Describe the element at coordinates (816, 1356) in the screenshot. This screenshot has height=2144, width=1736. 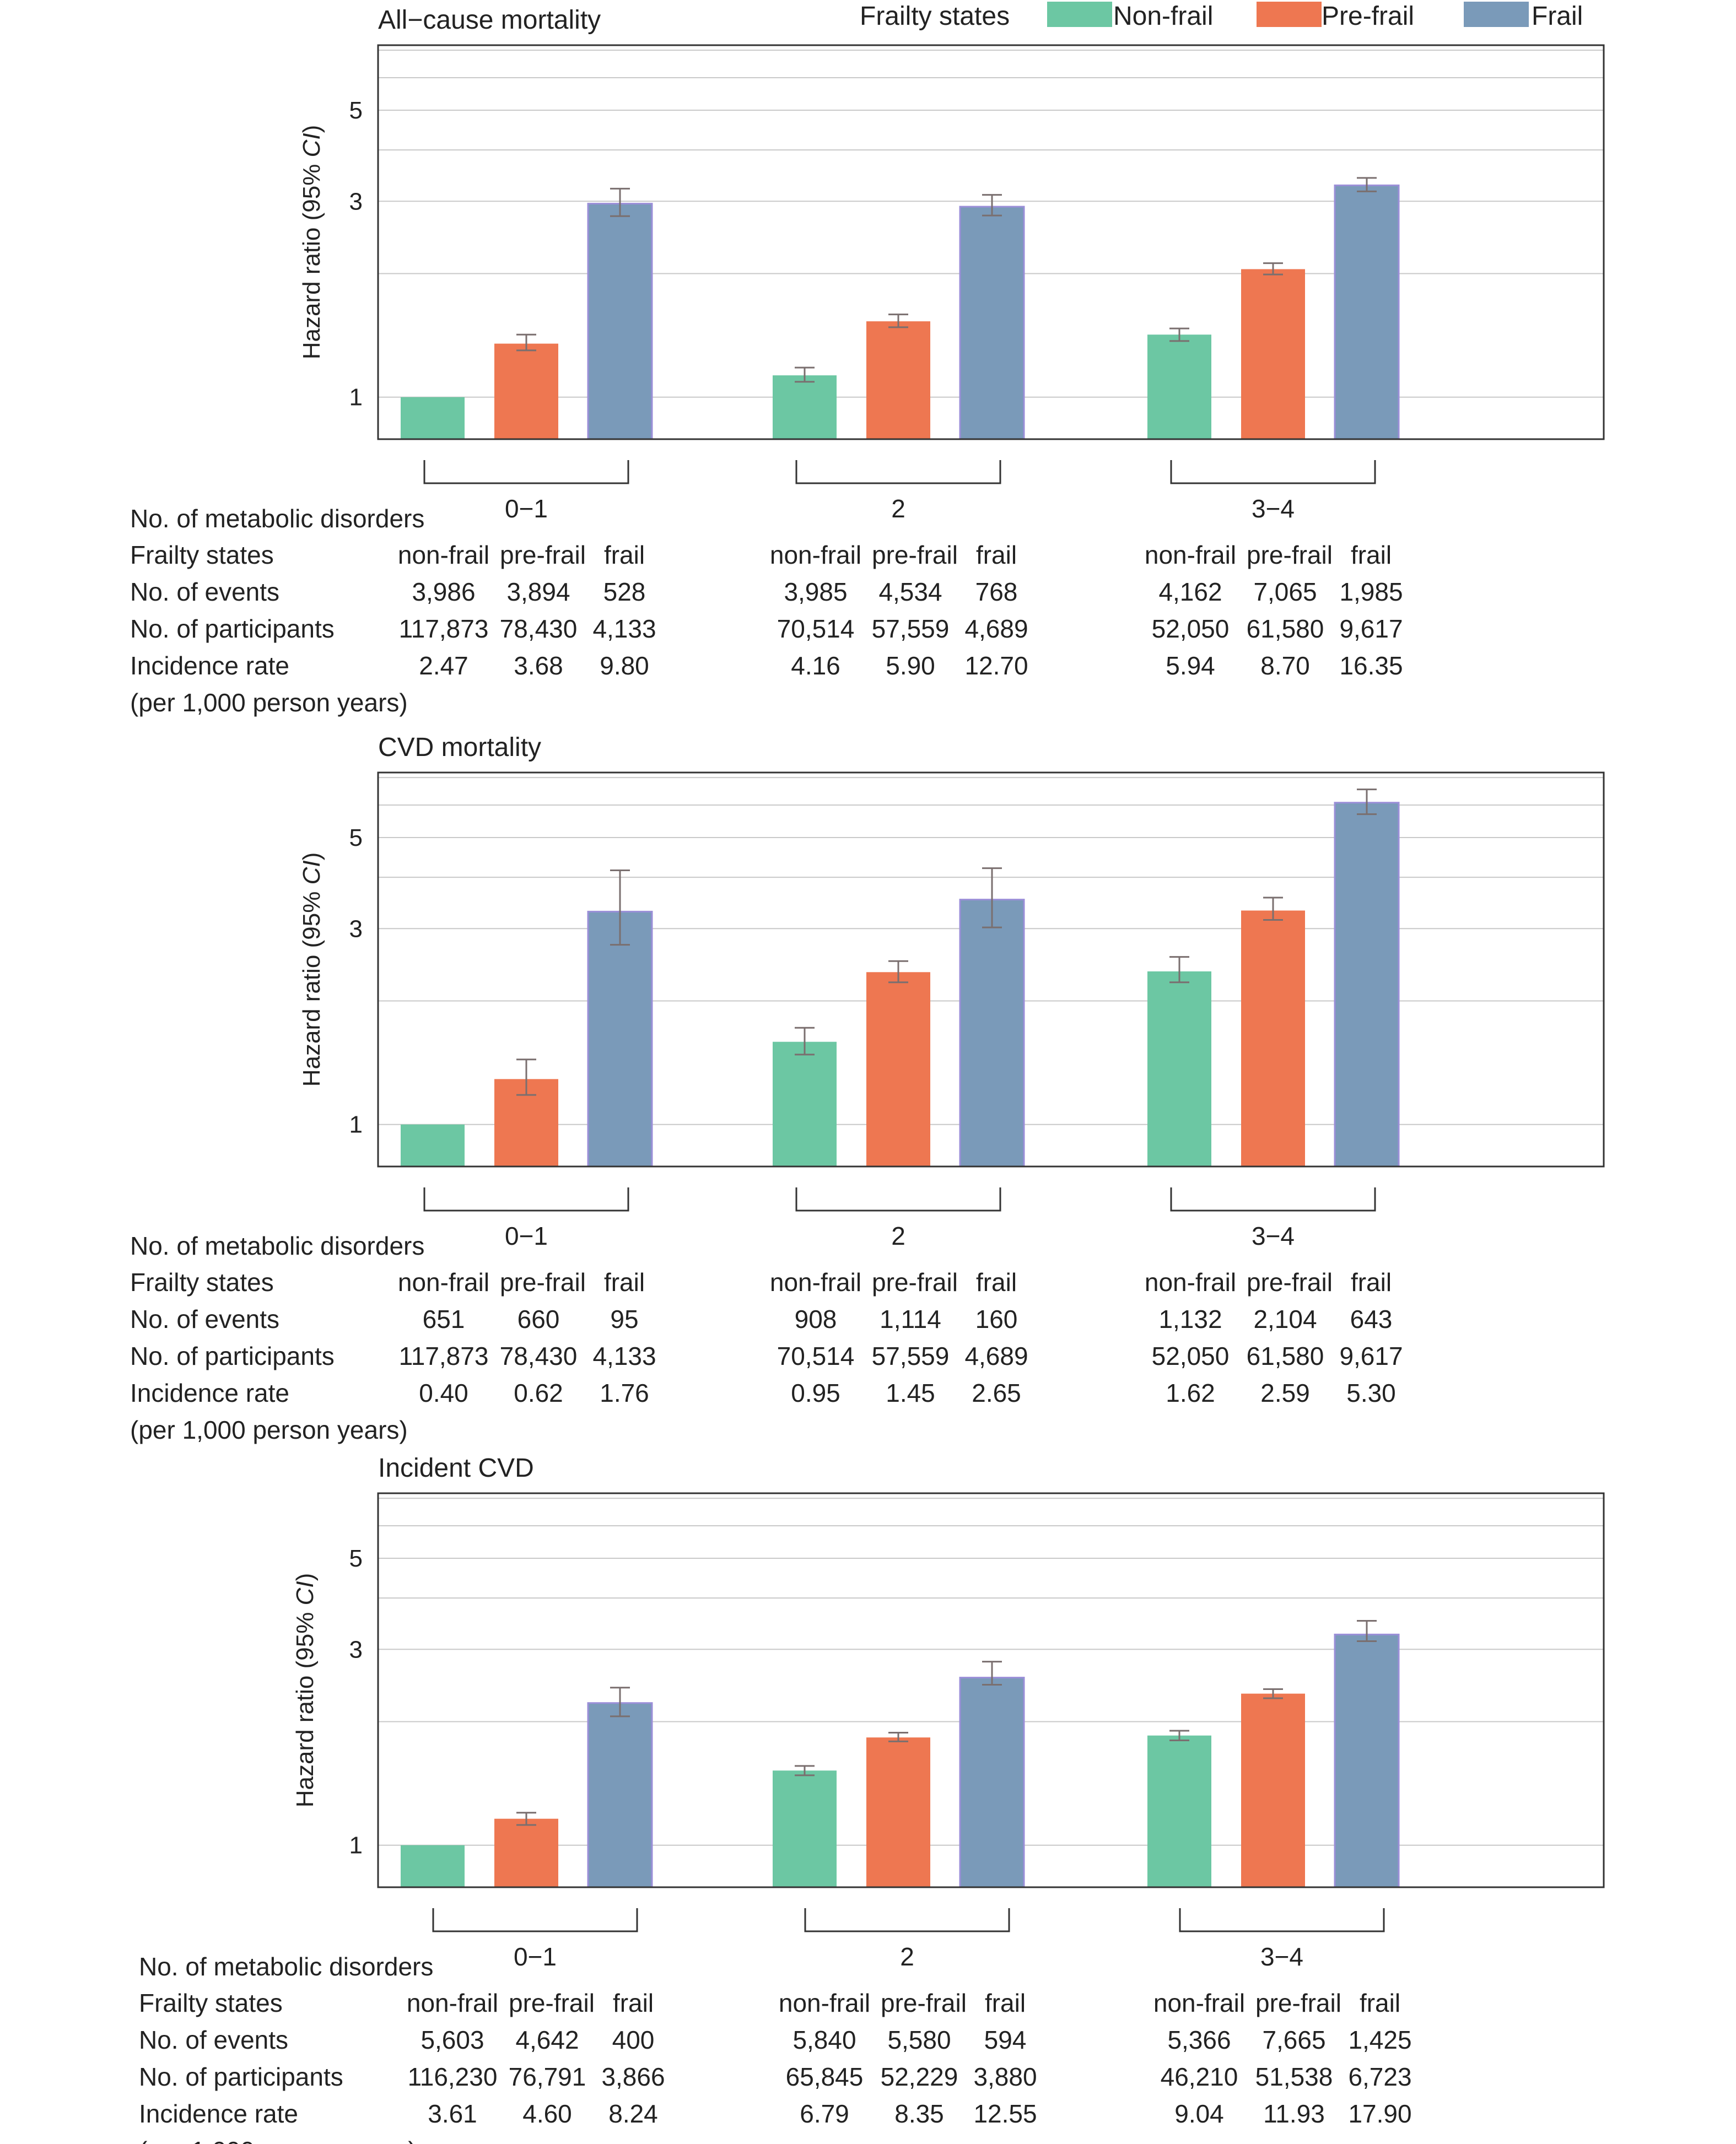
I see `participants-value: 70,514` at that location.